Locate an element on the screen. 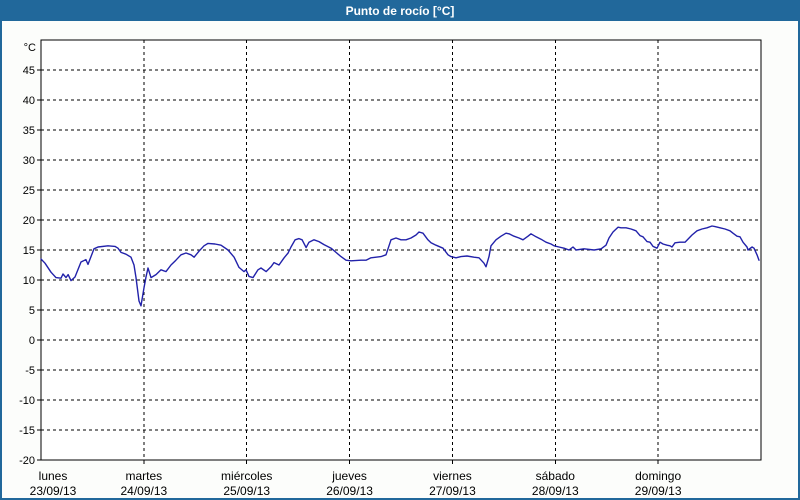 Image resolution: width=800 pixels, height=500 pixels. y-tick-label: 25 is located at coordinates (29, 191).